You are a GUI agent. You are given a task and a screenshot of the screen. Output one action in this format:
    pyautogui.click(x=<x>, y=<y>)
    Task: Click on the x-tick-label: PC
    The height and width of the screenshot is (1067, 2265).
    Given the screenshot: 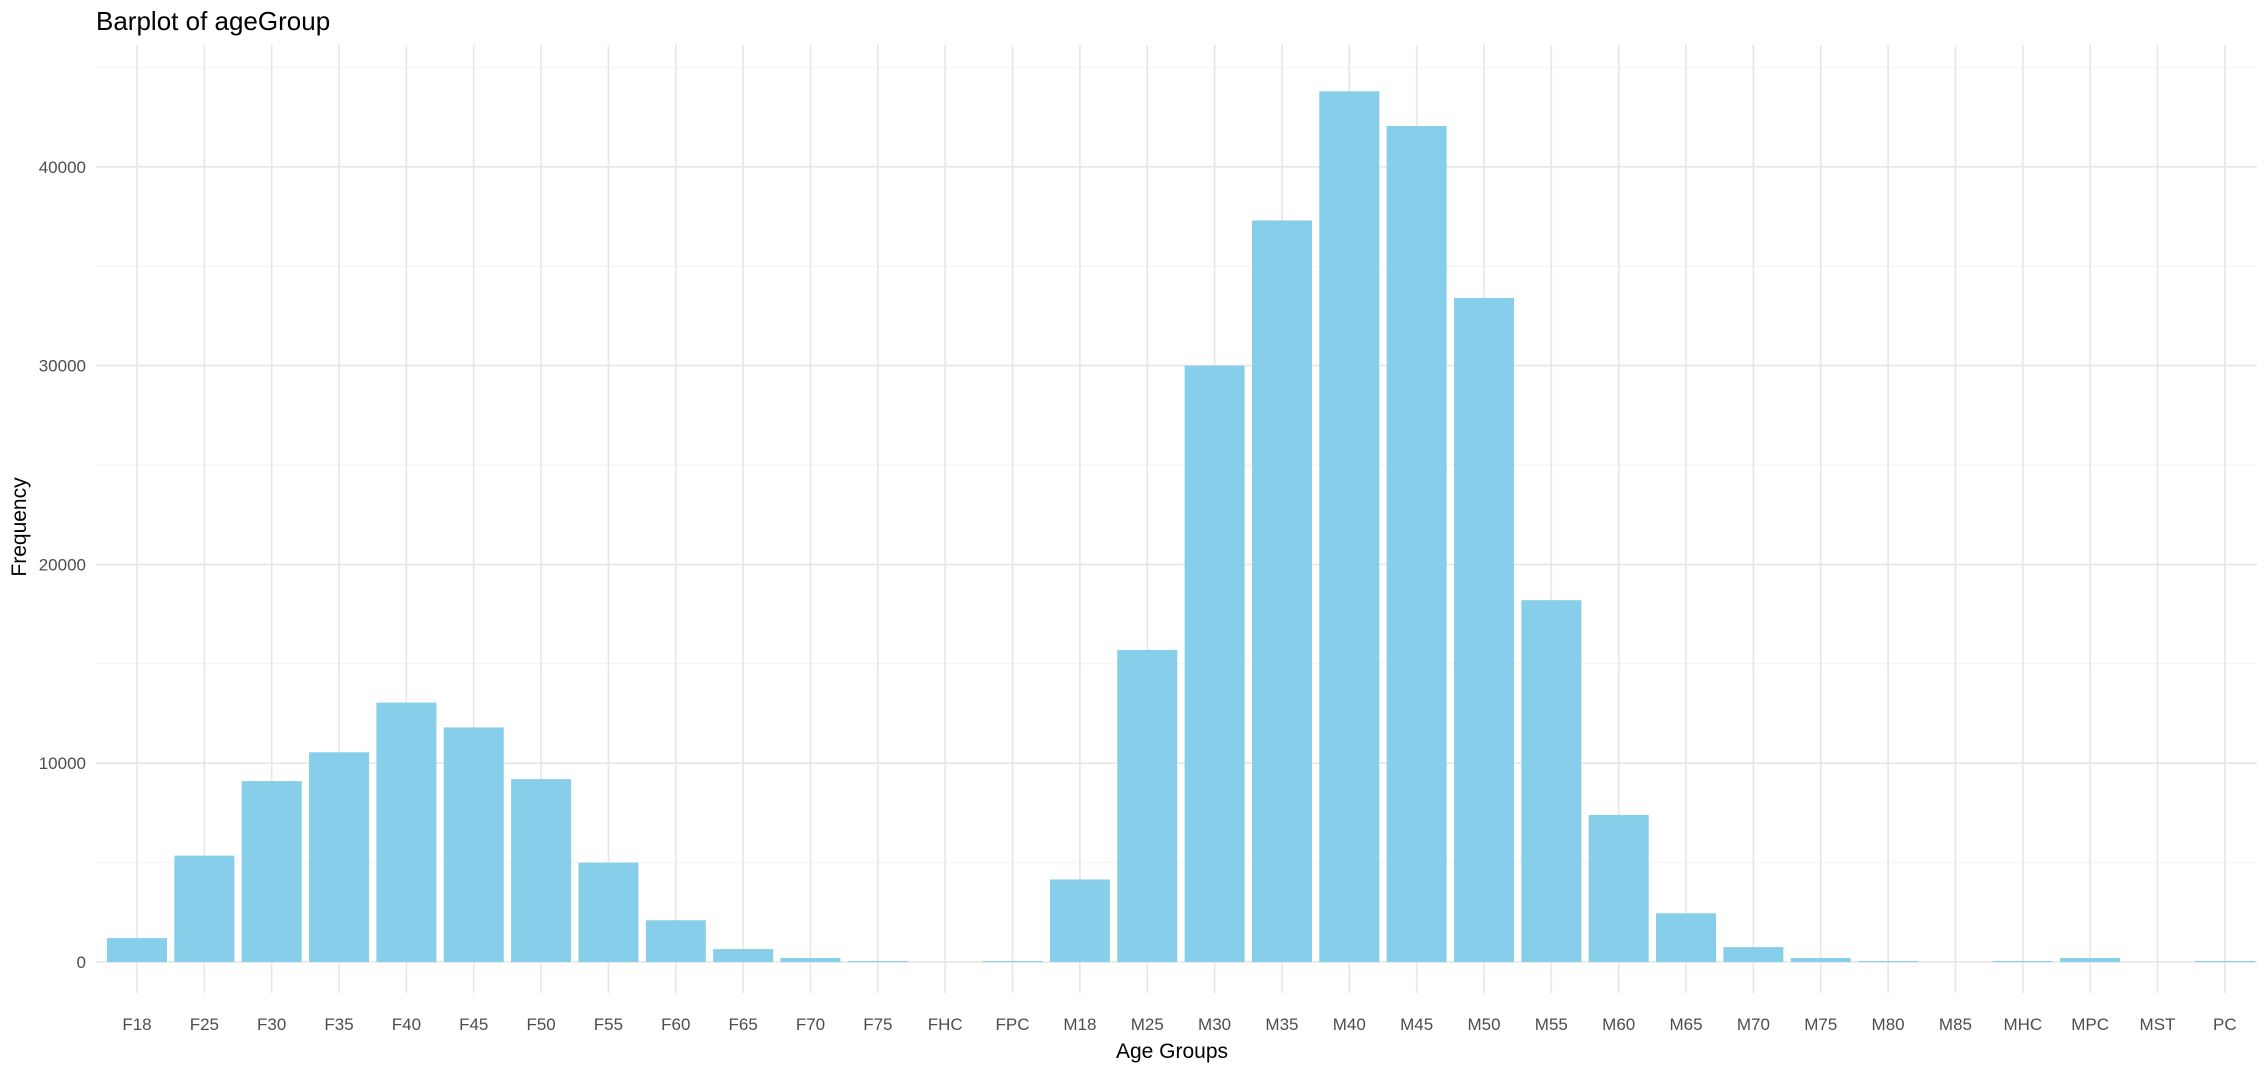 What is the action you would take?
    pyautogui.click(x=2225, y=1024)
    